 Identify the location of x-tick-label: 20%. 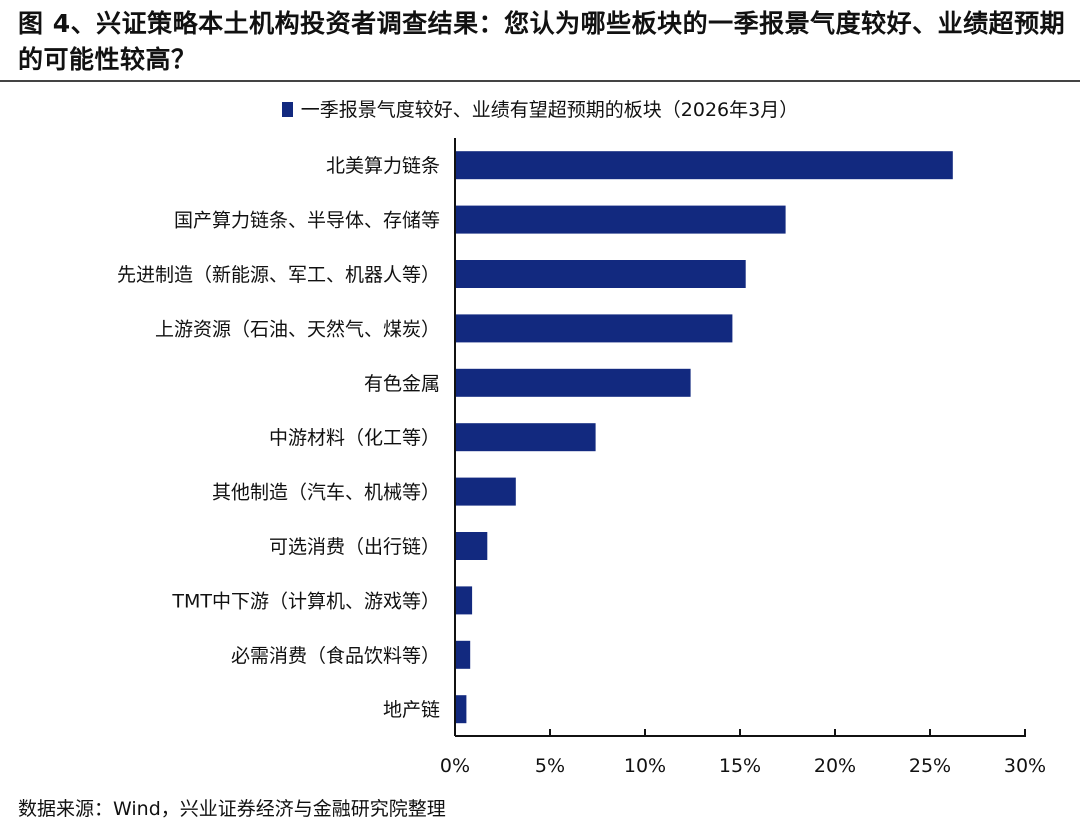
(835, 766).